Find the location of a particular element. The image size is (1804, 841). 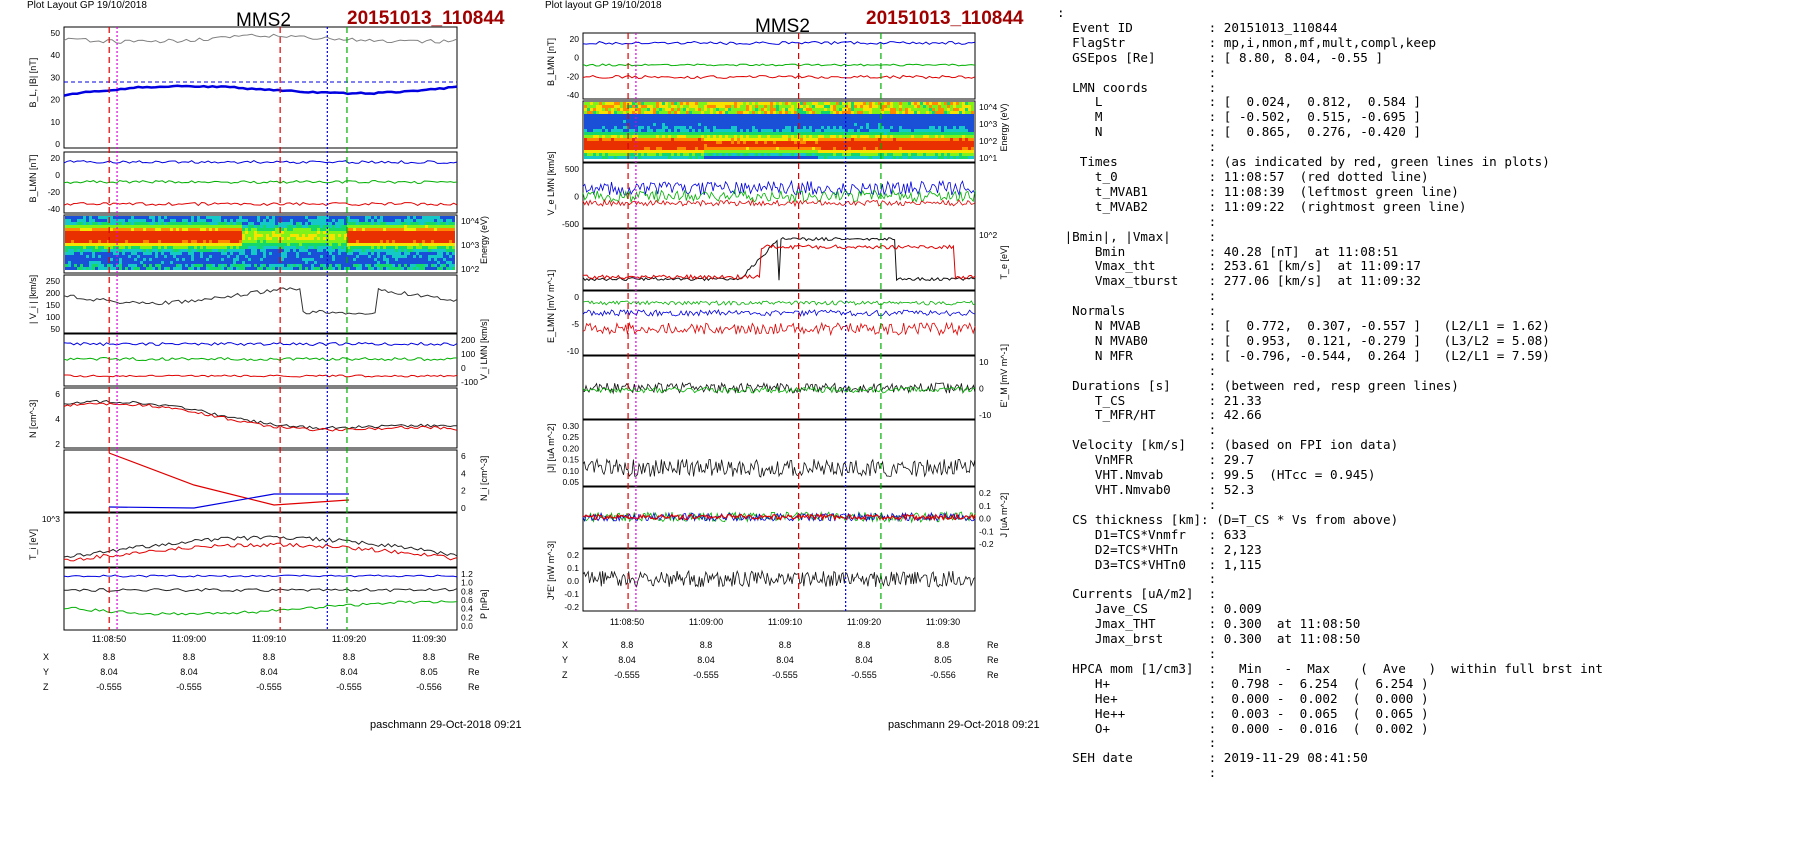

pos-value: 8.05 is located at coordinates (429, 672).